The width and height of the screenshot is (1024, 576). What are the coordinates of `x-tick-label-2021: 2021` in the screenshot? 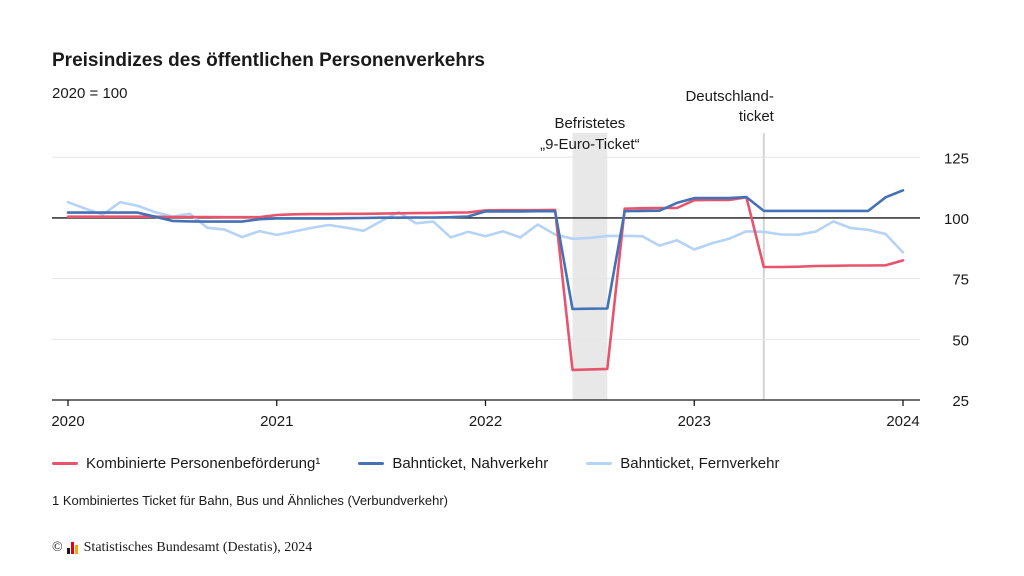 It's located at (276, 421).